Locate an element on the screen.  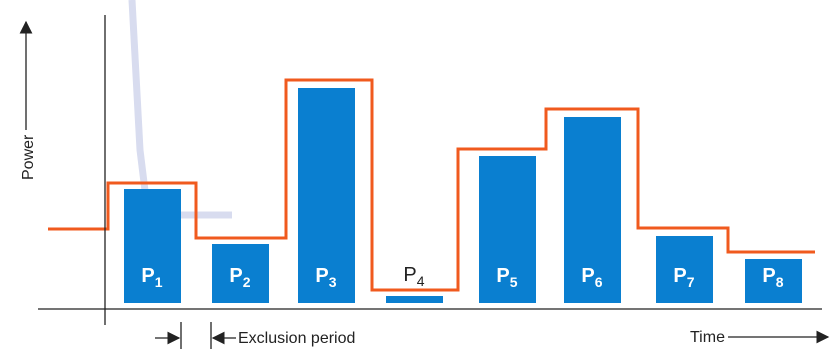
bar-labels: P1 P2 P3 P4 P5 P6 P7 P8 is located at coordinates (462, 277).